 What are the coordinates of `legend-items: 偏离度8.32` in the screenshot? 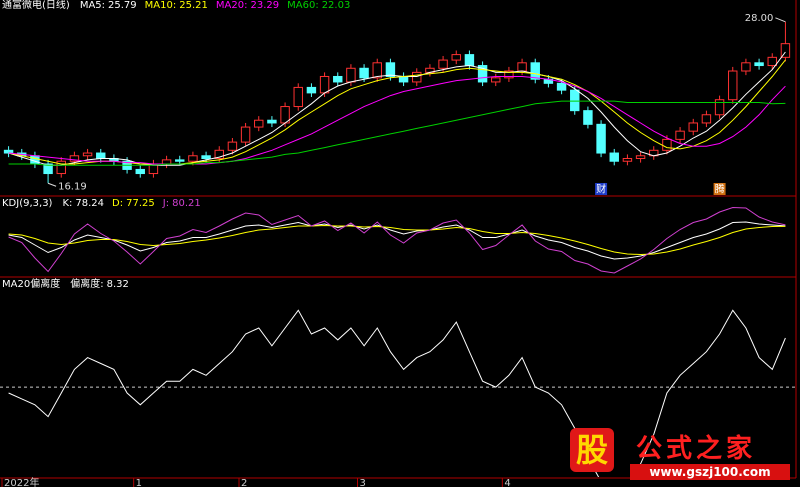 It's located at (99, 285).